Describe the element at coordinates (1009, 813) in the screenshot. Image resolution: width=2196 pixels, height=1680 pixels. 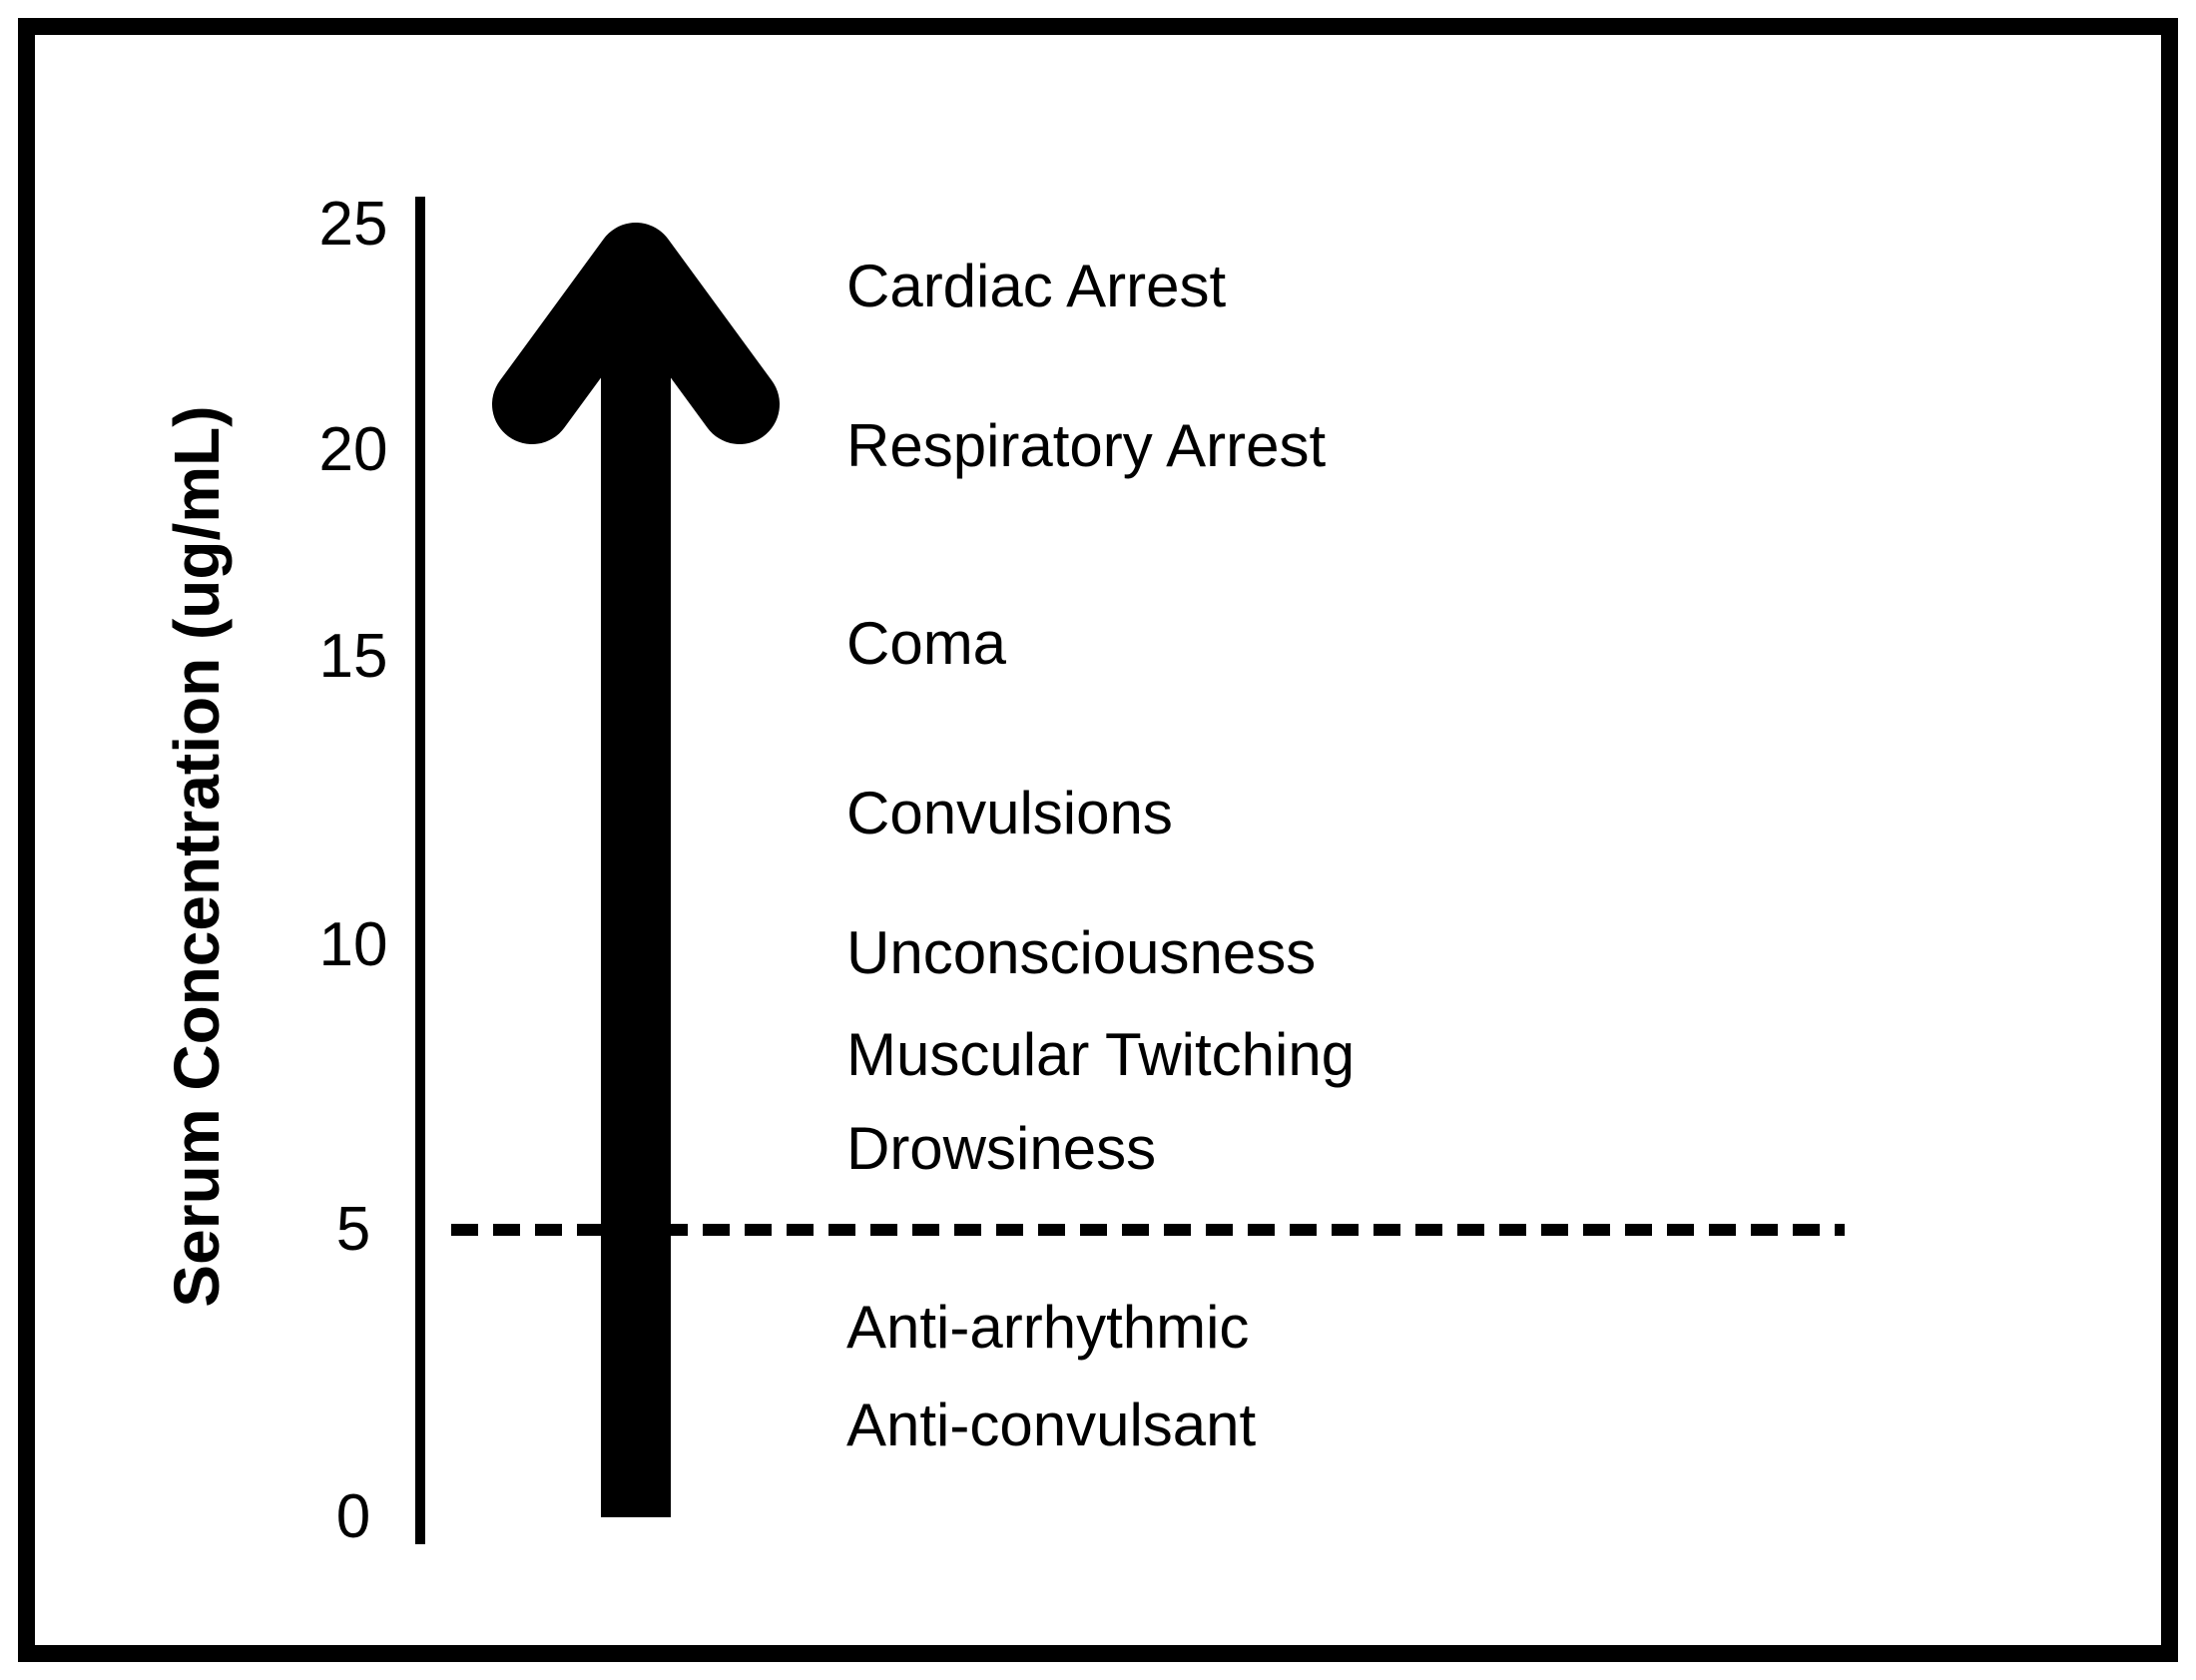
I see `effect-label-convulsions: Convulsions` at that location.